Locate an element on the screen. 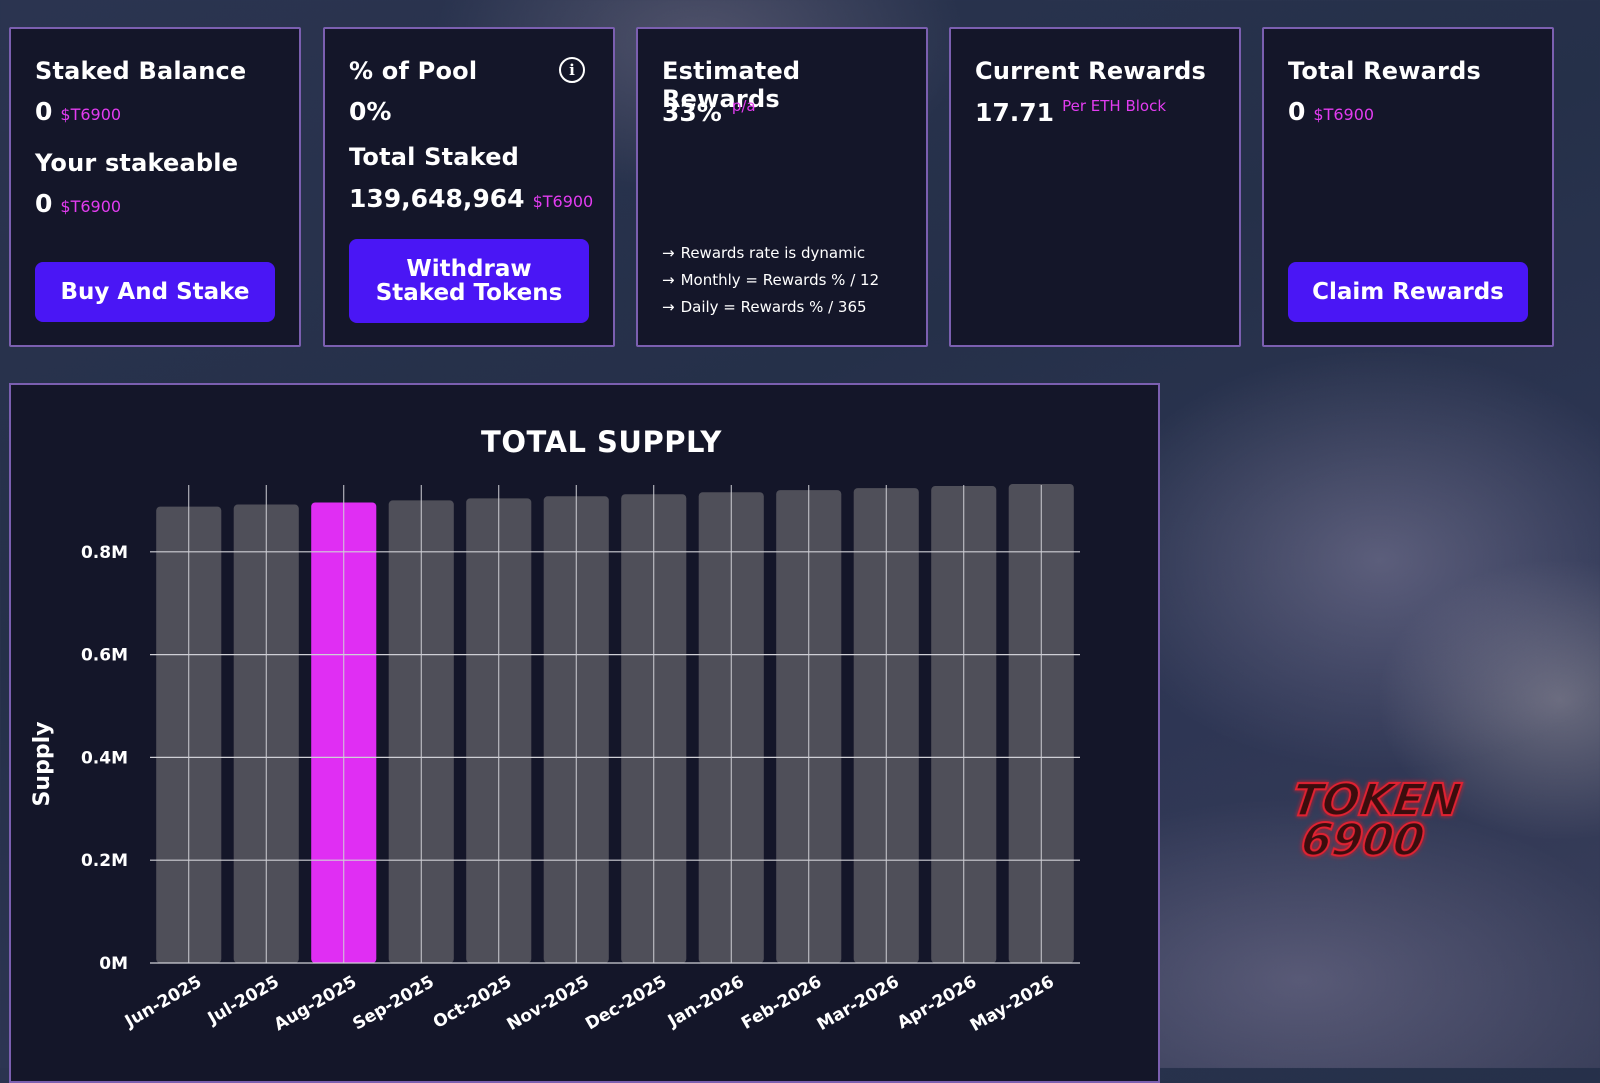 The image size is (1600, 1083). y-axis-label: Supply is located at coordinates (42, 764).